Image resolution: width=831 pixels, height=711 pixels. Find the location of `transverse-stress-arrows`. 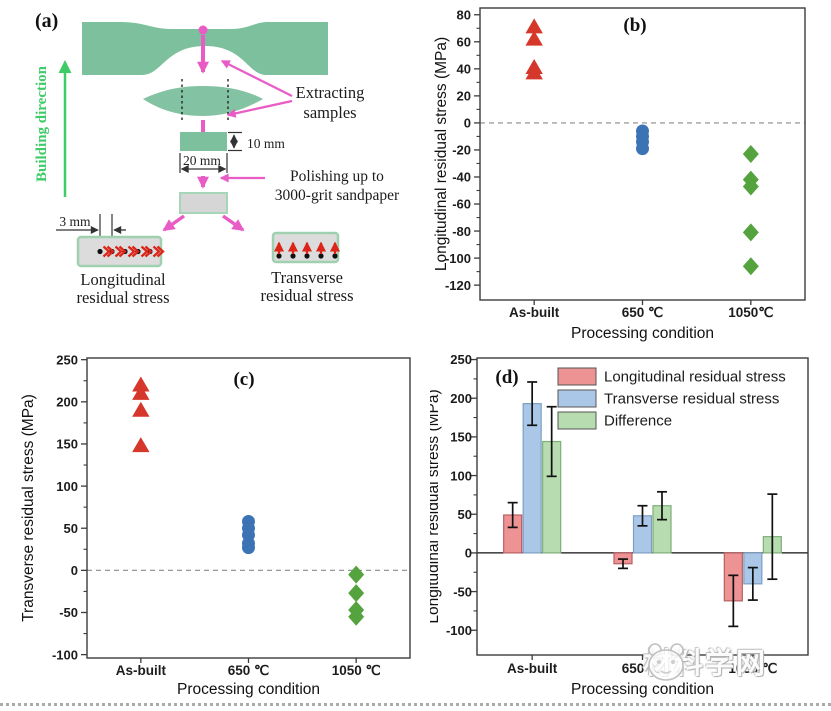

transverse-stress-arrows is located at coordinates (307, 247).